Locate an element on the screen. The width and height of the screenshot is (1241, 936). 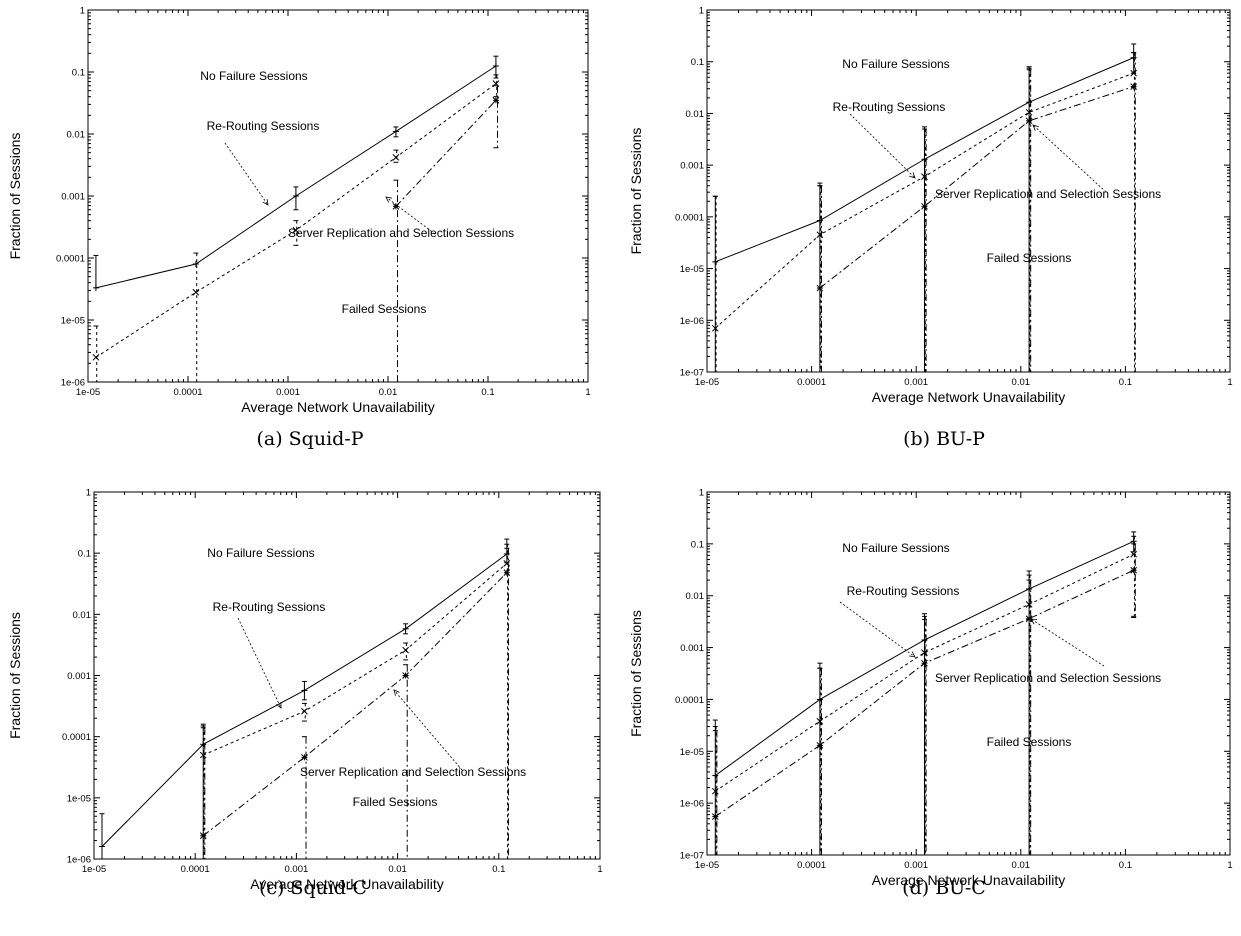
annotation-label: No Failure Sessions is located at coordinates (895, 64).